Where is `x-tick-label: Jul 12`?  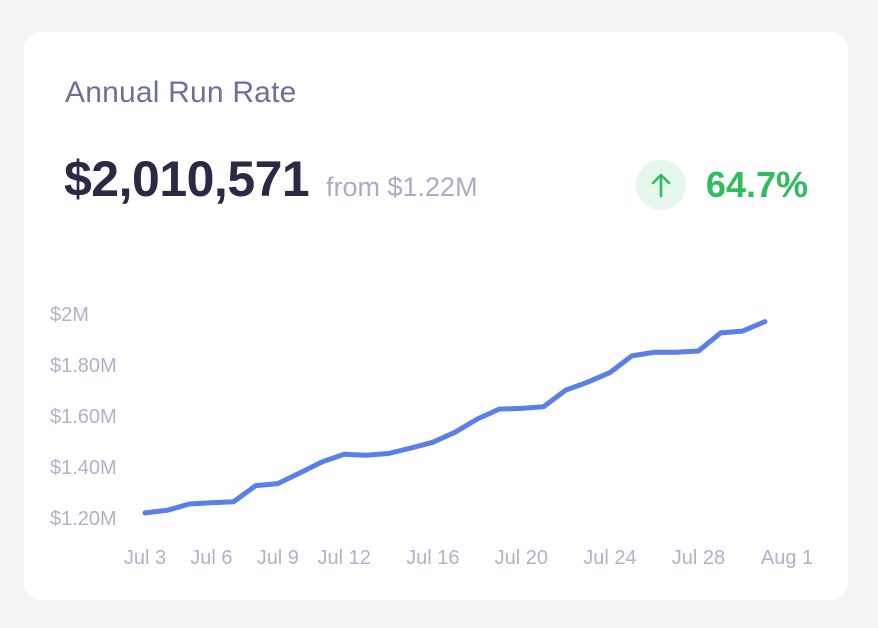 x-tick-label: Jul 12 is located at coordinates (344, 558).